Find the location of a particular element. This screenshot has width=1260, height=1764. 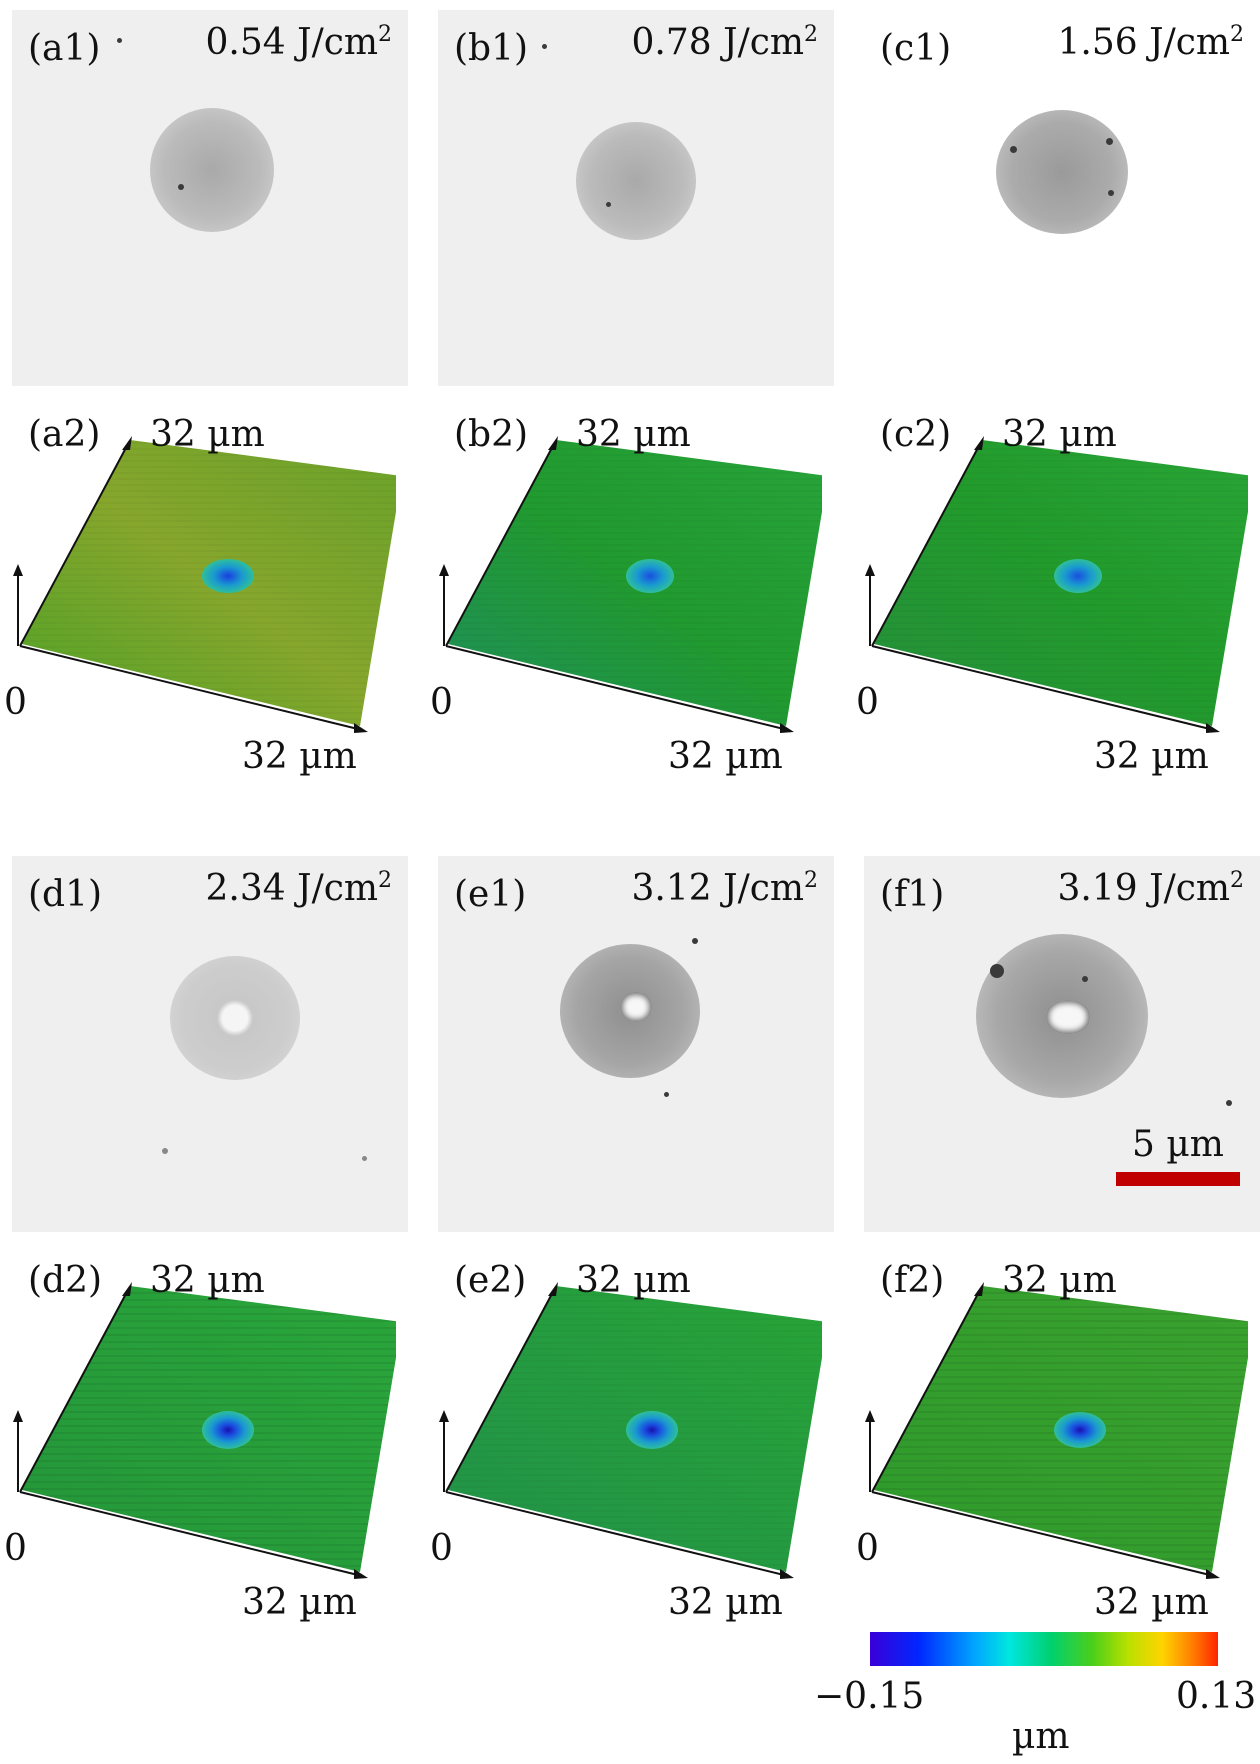

panel-label: (c1) is located at coordinates (916, 48).